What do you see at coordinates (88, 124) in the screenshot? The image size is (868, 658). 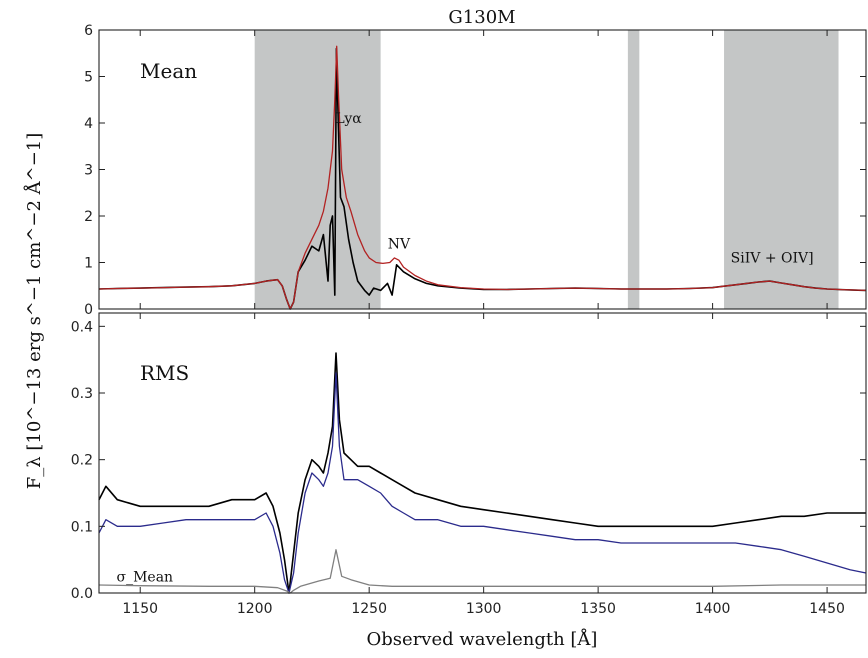 I see `y-tick-label-top: 4` at bounding box center [88, 124].